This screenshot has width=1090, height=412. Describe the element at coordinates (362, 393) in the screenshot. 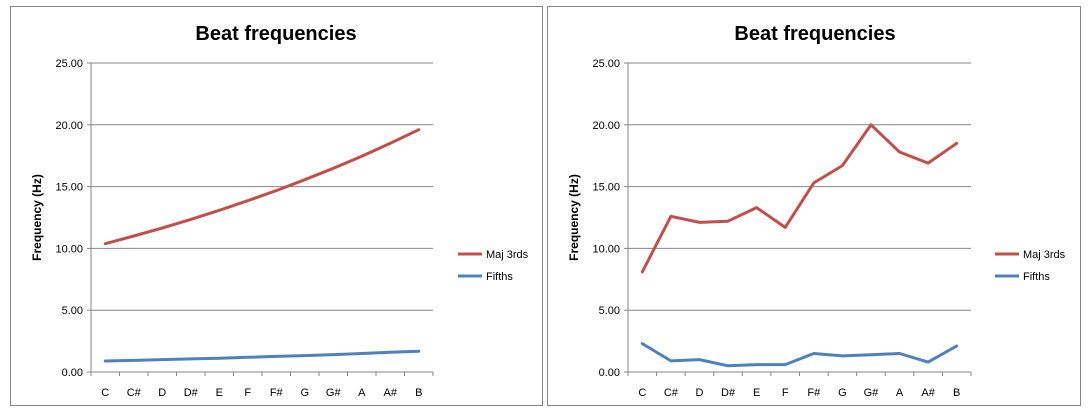

I see `x-tick-label-left-9: A` at that location.